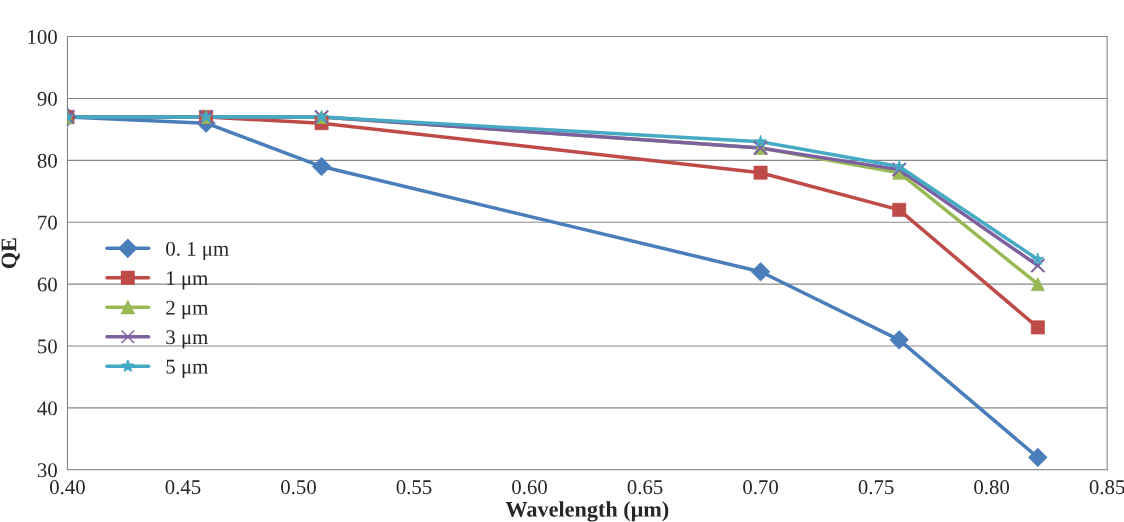 Image resolution: width=1124 pixels, height=522 pixels. Describe the element at coordinates (187, 339) in the screenshot. I see `legend-label: 3 μm` at that location.